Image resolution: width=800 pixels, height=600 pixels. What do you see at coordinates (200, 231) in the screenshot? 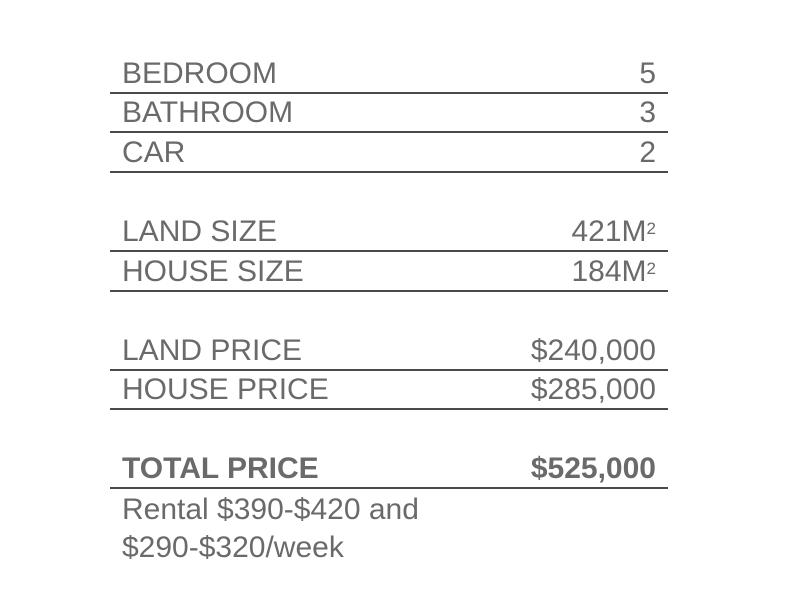
I see `land-size-label: LAND SIZE` at bounding box center [200, 231].